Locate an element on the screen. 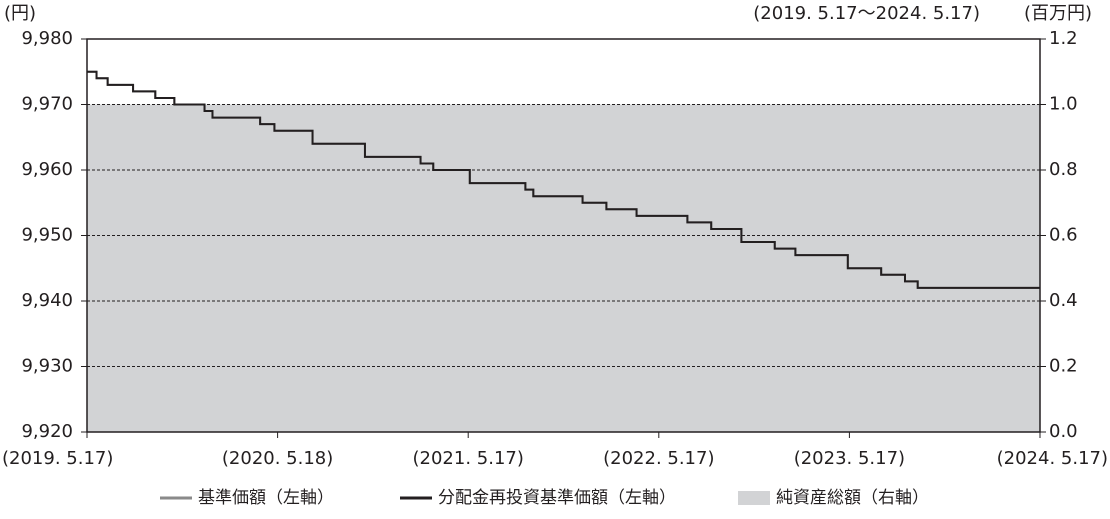 The height and width of the screenshot is (519, 1110). x-tick-label: (2020. 5.18) is located at coordinates (277, 458).